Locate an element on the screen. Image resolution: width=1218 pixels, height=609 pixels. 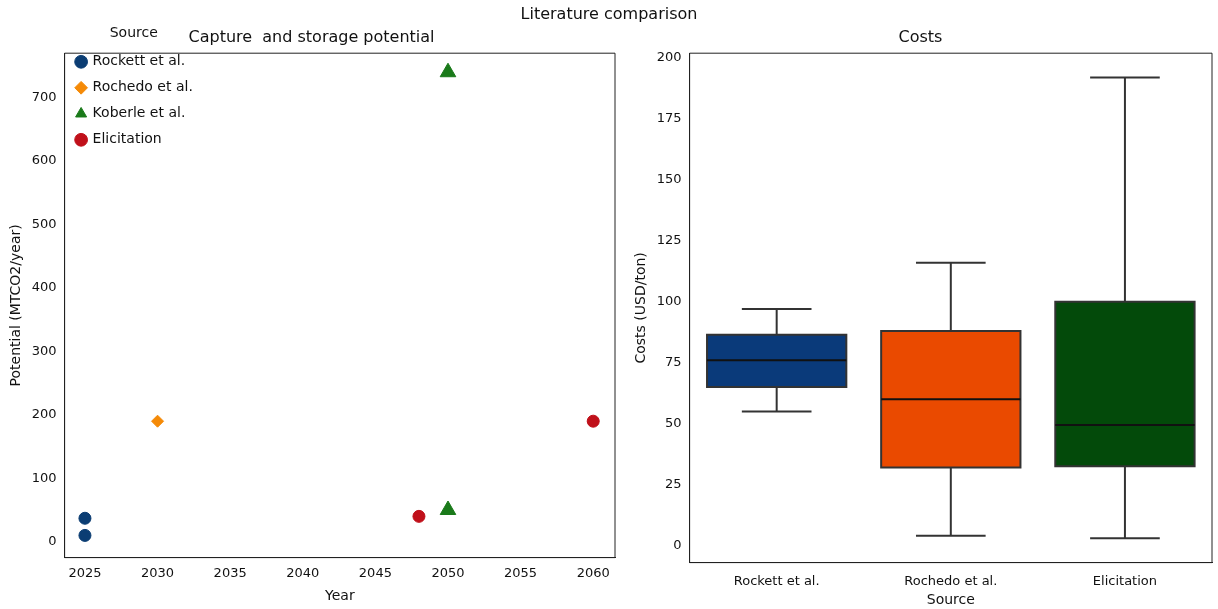
y-tick-label: 500 is located at coordinates (44, 223).